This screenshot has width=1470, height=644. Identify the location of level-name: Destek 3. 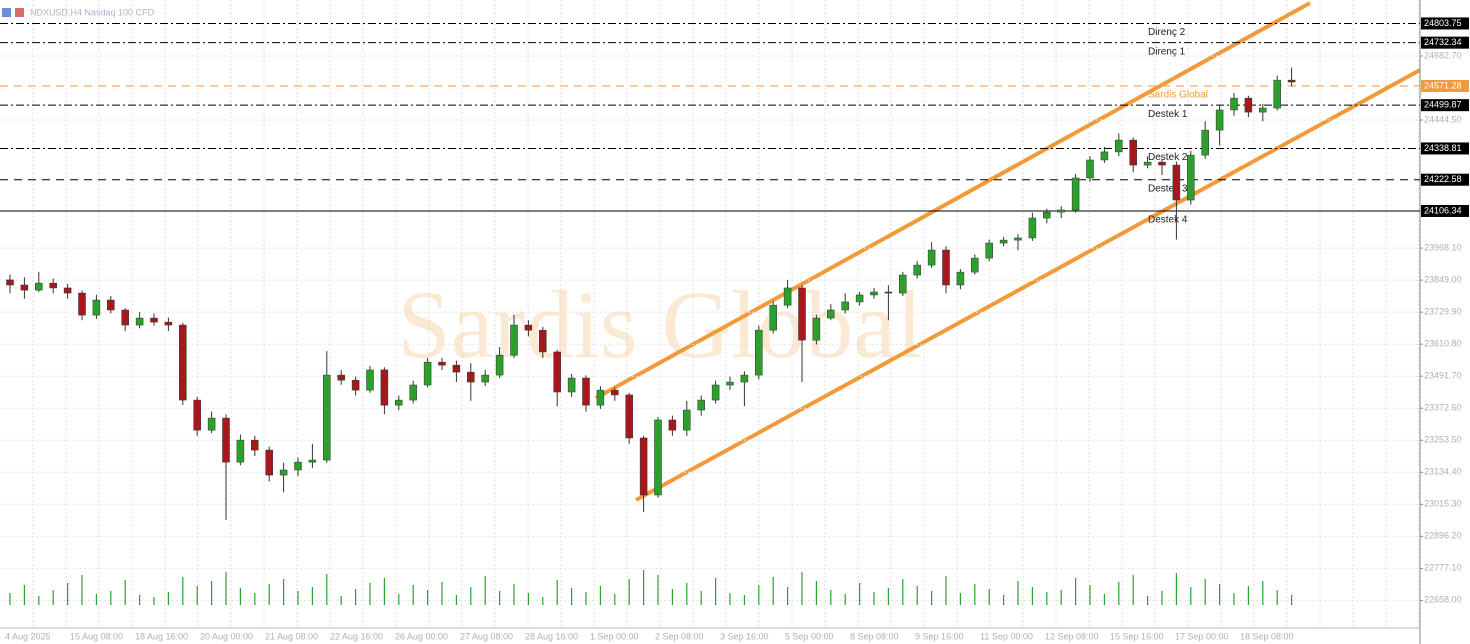
(1168, 188).